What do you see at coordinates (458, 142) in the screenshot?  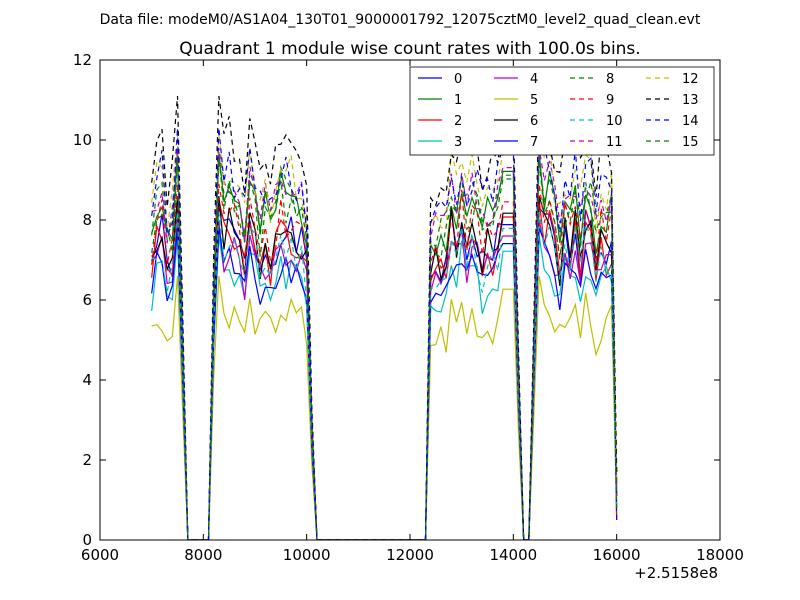 I see `legend-label: 3` at bounding box center [458, 142].